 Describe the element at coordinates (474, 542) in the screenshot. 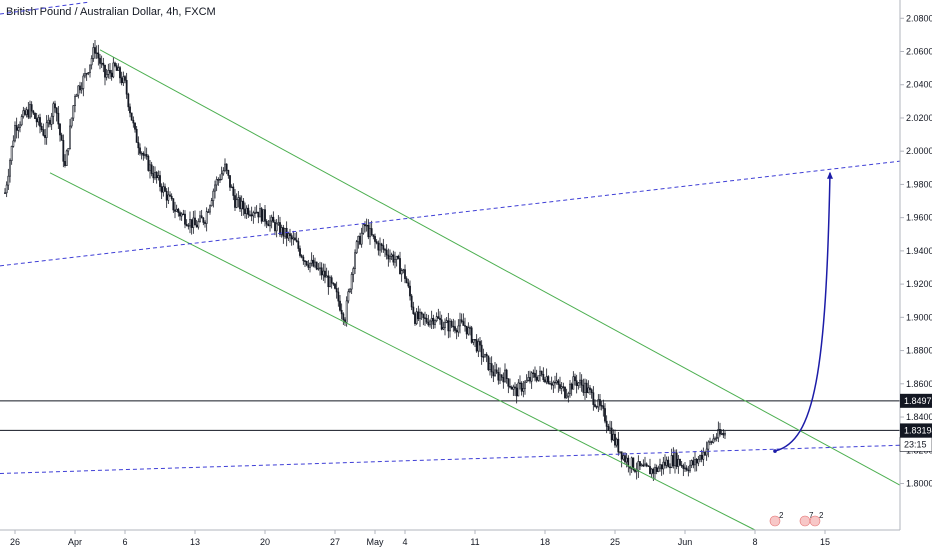

I see `x-tick-label: 11` at that location.